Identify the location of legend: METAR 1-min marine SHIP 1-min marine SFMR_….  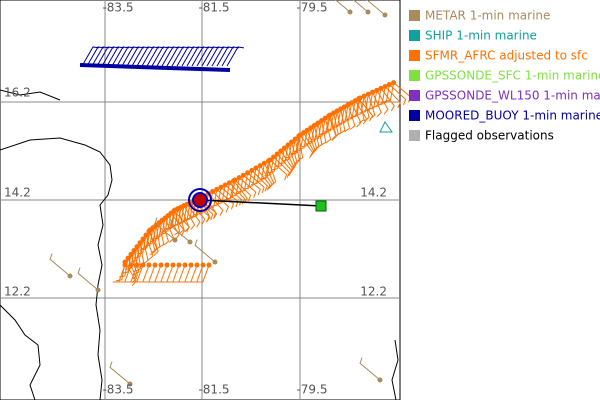
(504, 76).